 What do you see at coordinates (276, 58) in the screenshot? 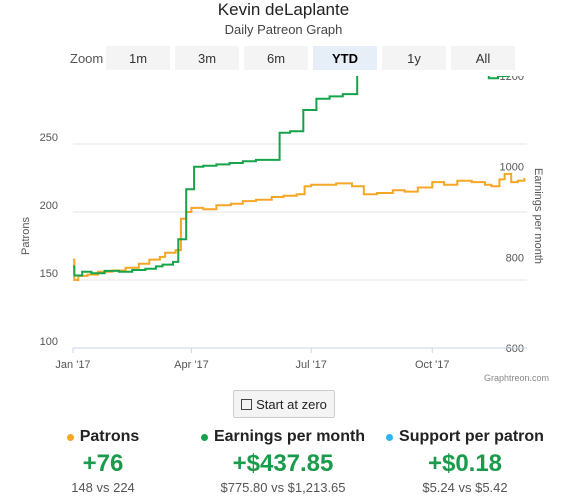
I see `zoom-6m-button: 6m` at bounding box center [276, 58].